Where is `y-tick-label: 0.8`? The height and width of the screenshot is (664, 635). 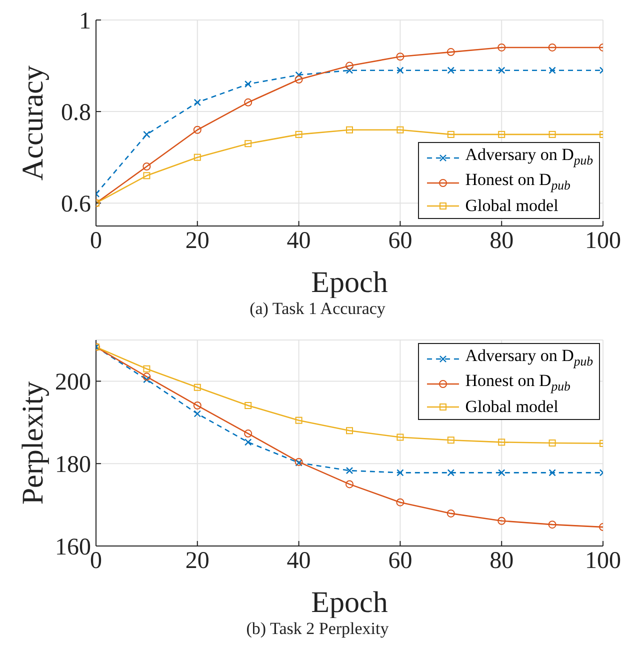
y-tick-label: 0.8 is located at coordinates (76, 113).